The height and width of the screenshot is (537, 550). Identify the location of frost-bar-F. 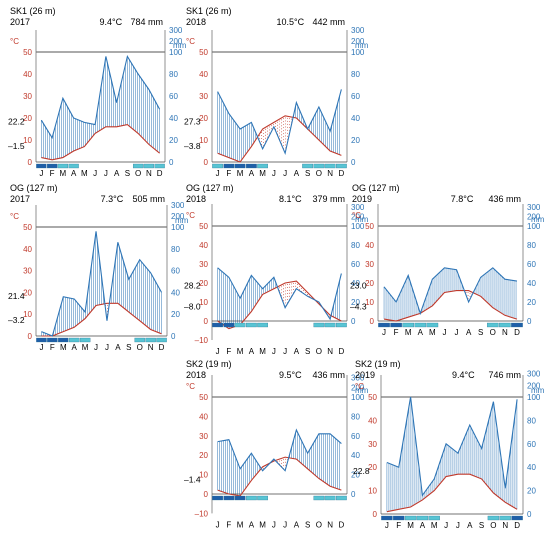
(229, 498).